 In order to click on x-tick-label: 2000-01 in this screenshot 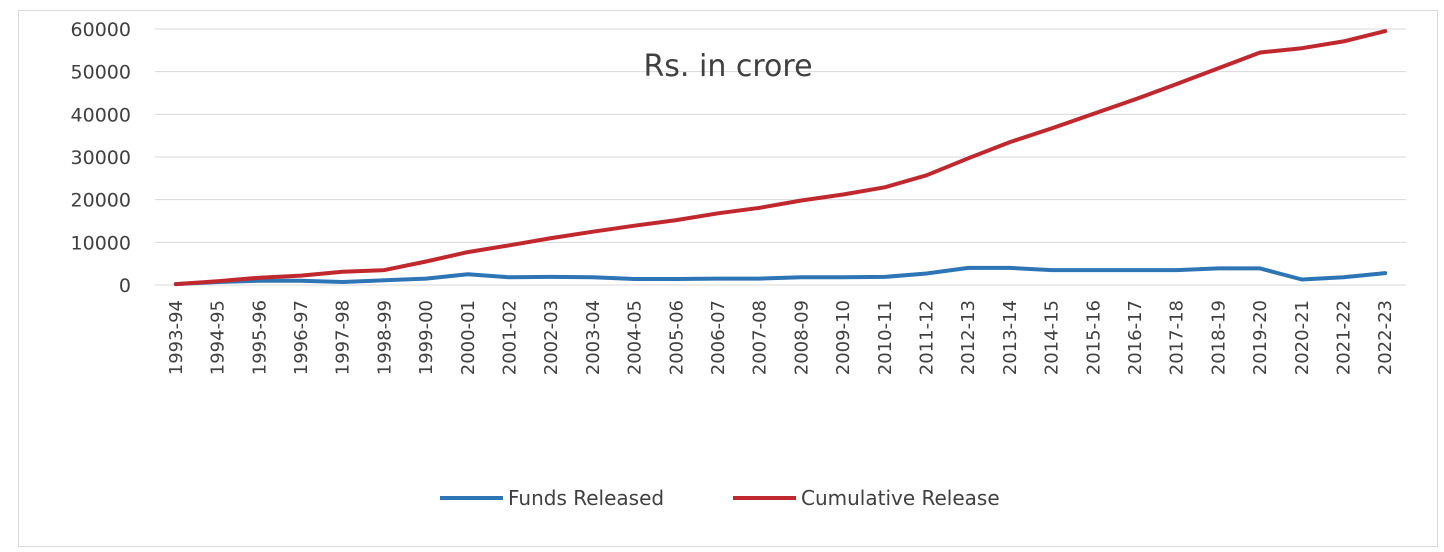, I will do `click(468, 337)`.